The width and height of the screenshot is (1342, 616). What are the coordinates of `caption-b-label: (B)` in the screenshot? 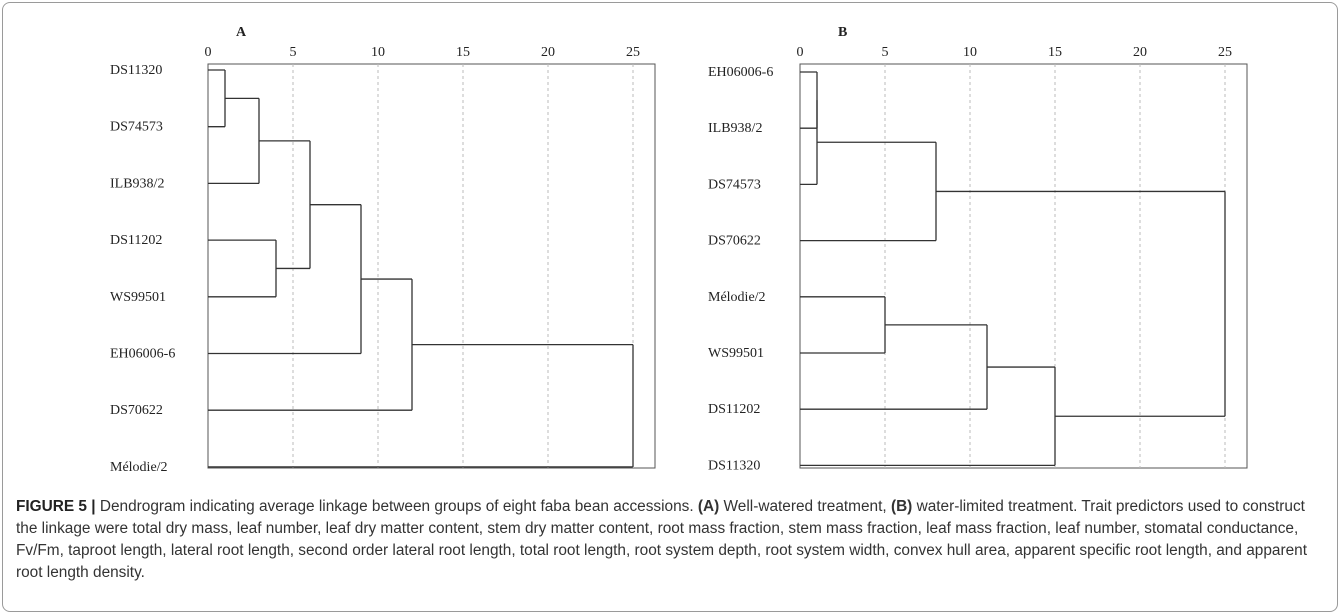 It's located at (901, 506).